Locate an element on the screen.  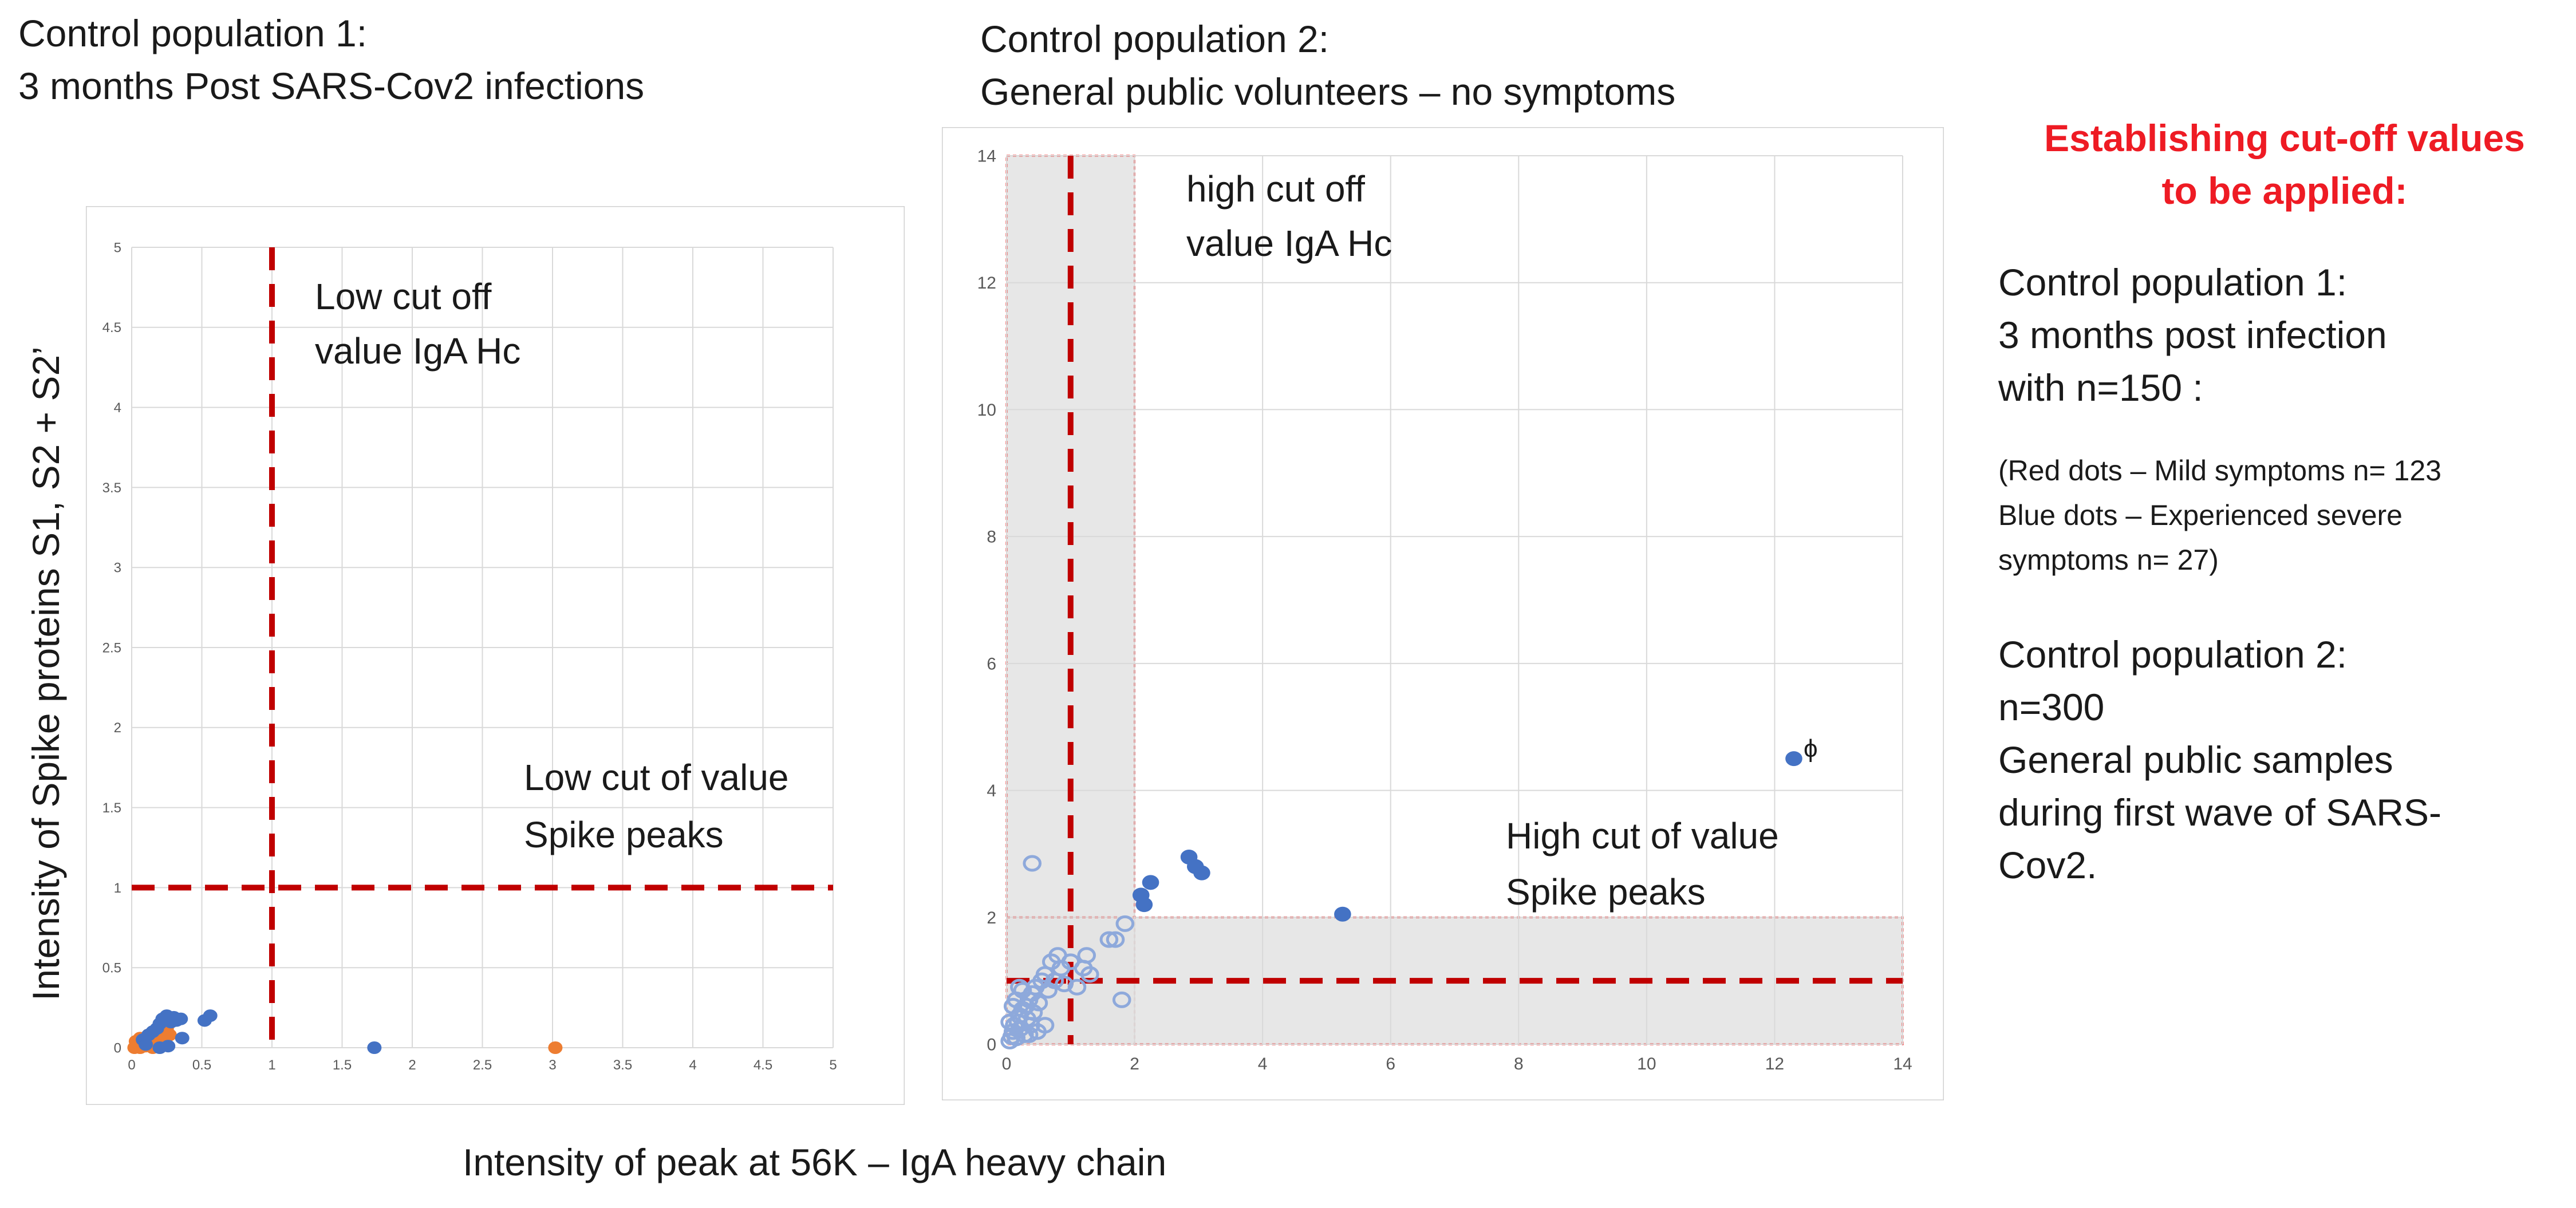
panel2-heading-line2: General public volunteers – no symptoms is located at coordinates (1328, 91).